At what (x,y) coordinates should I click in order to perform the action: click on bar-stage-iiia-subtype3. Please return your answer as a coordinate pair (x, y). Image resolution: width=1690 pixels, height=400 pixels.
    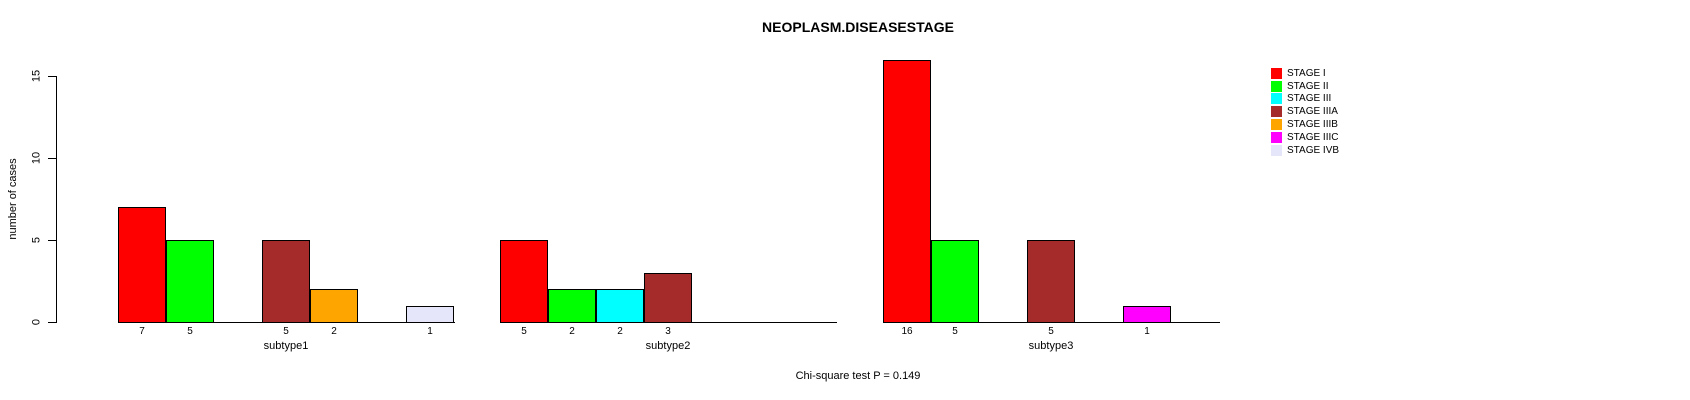
    Looking at the image, I should click on (1051, 281).